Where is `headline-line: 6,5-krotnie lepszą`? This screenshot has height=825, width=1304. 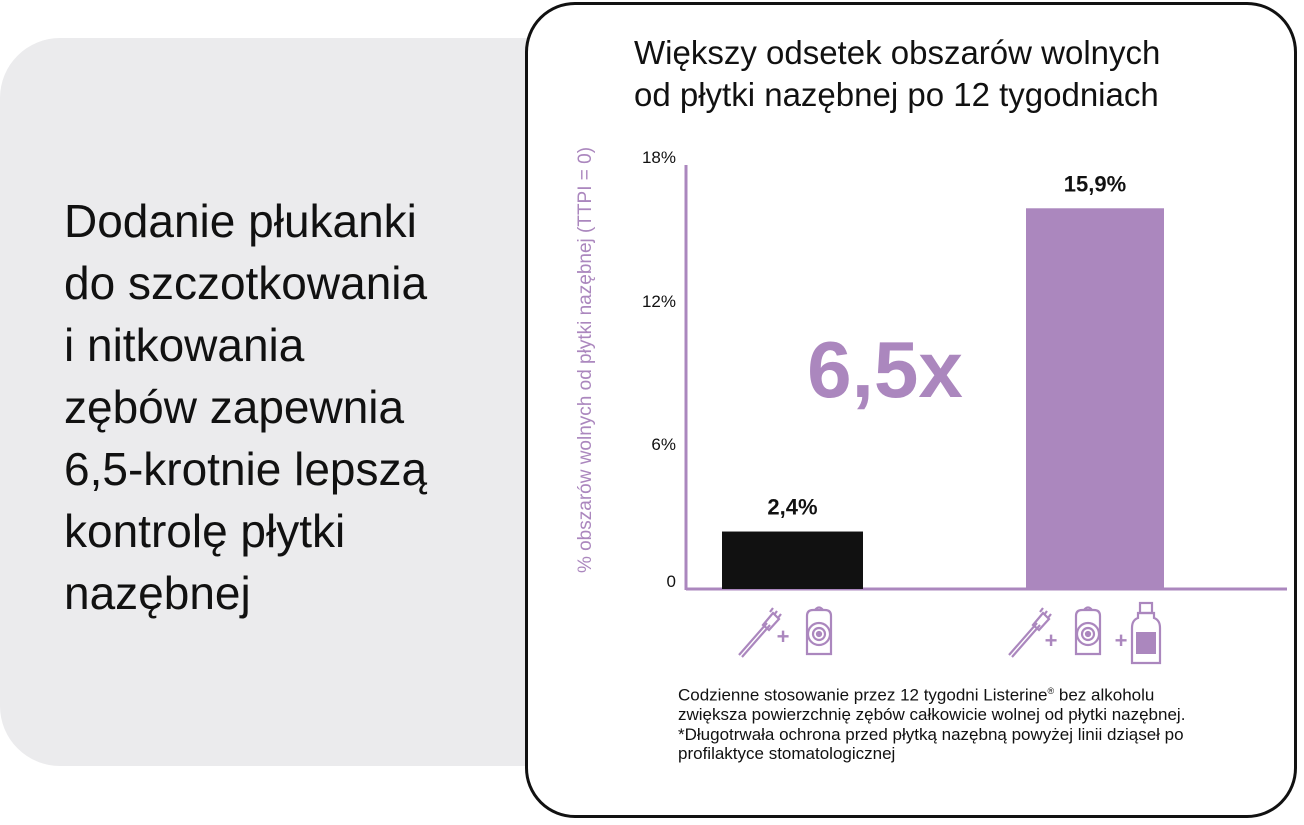
headline-line: 6,5-krotnie lepszą is located at coordinates (246, 469).